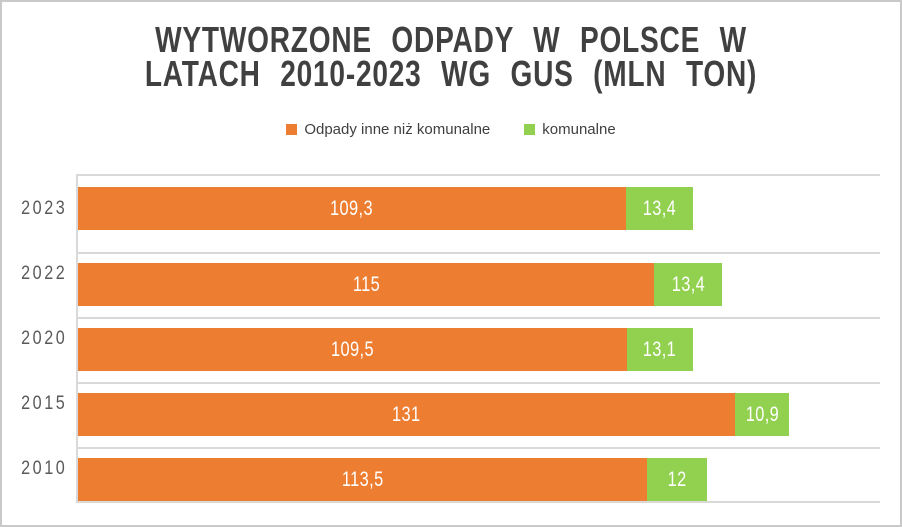 The image size is (902, 527). I want to click on category-label-2015: 2015, so click(36, 403).